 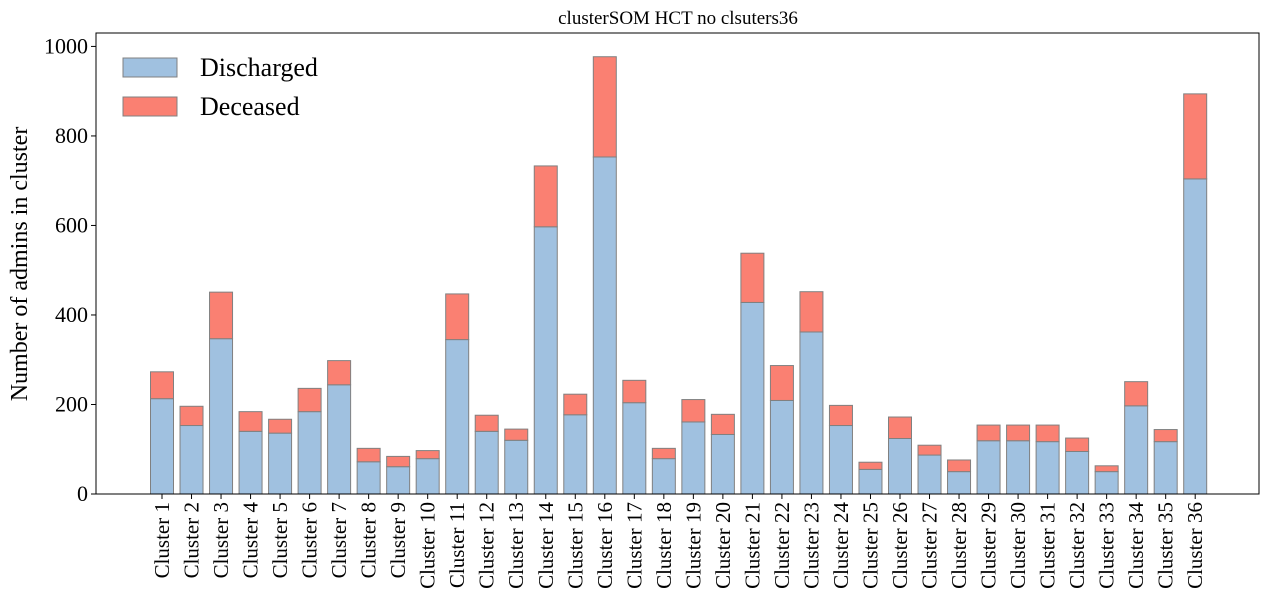 What do you see at coordinates (259, 67) in the screenshot?
I see `legend-label-discharged: Discharged` at bounding box center [259, 67].